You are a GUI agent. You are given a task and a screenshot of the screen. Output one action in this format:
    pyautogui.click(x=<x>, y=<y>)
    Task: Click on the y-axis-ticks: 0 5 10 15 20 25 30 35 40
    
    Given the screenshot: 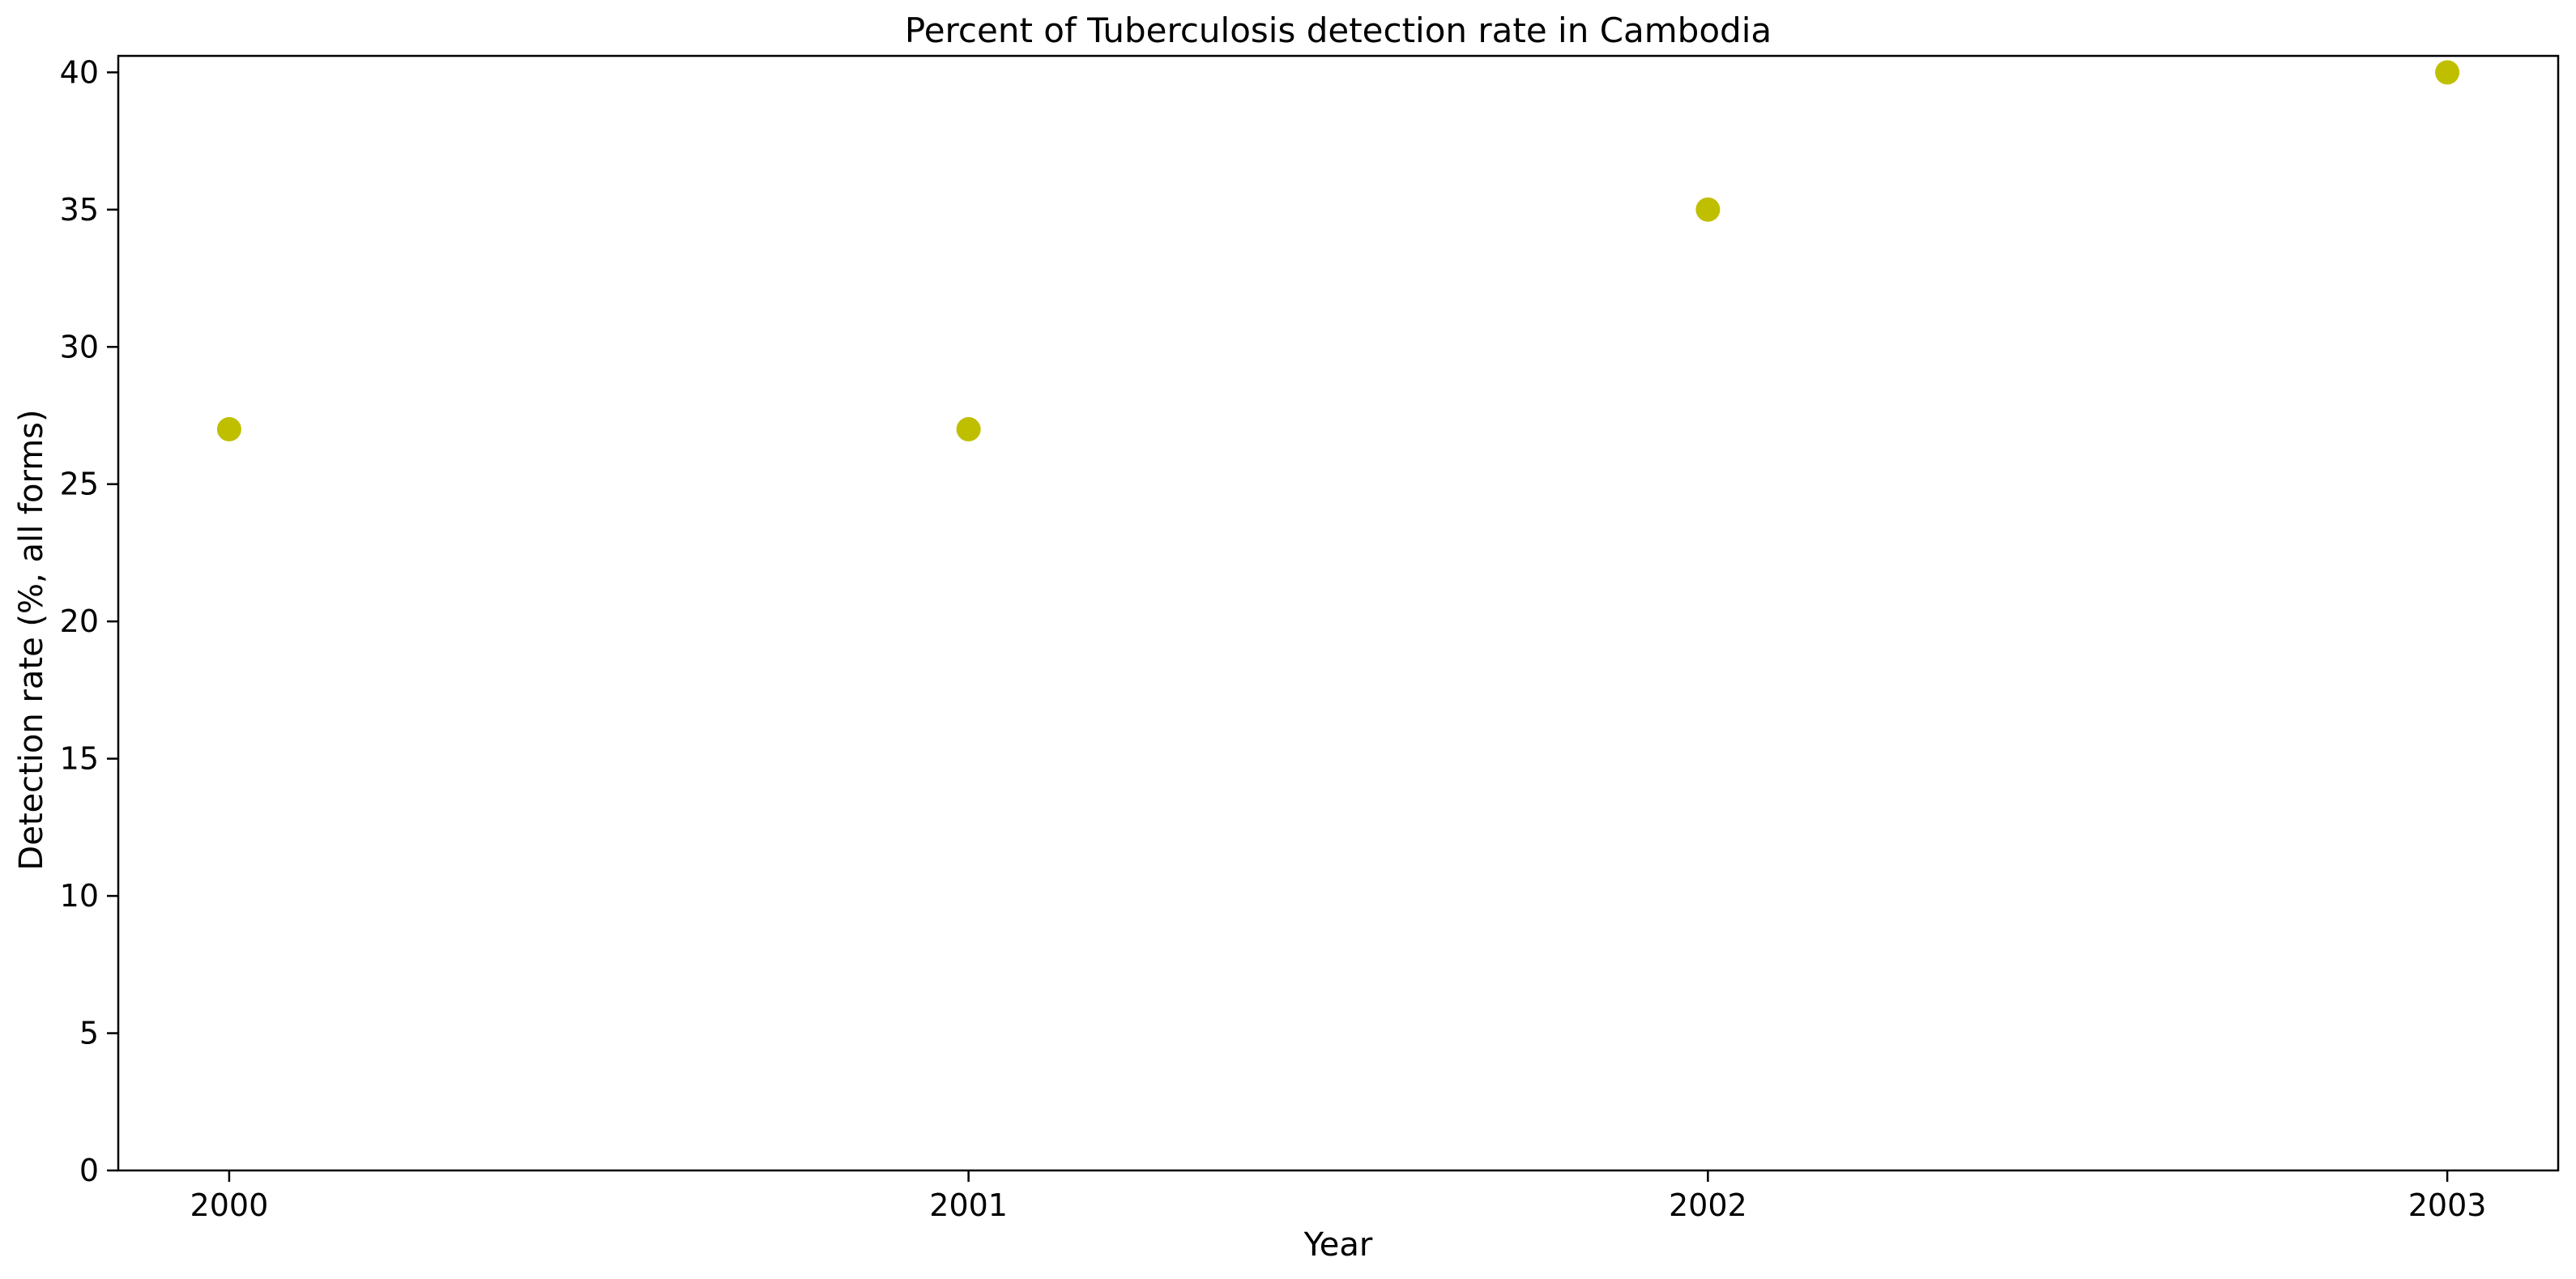 What is the action you would take?
    pyautogui.click(x=89, y=621)
    